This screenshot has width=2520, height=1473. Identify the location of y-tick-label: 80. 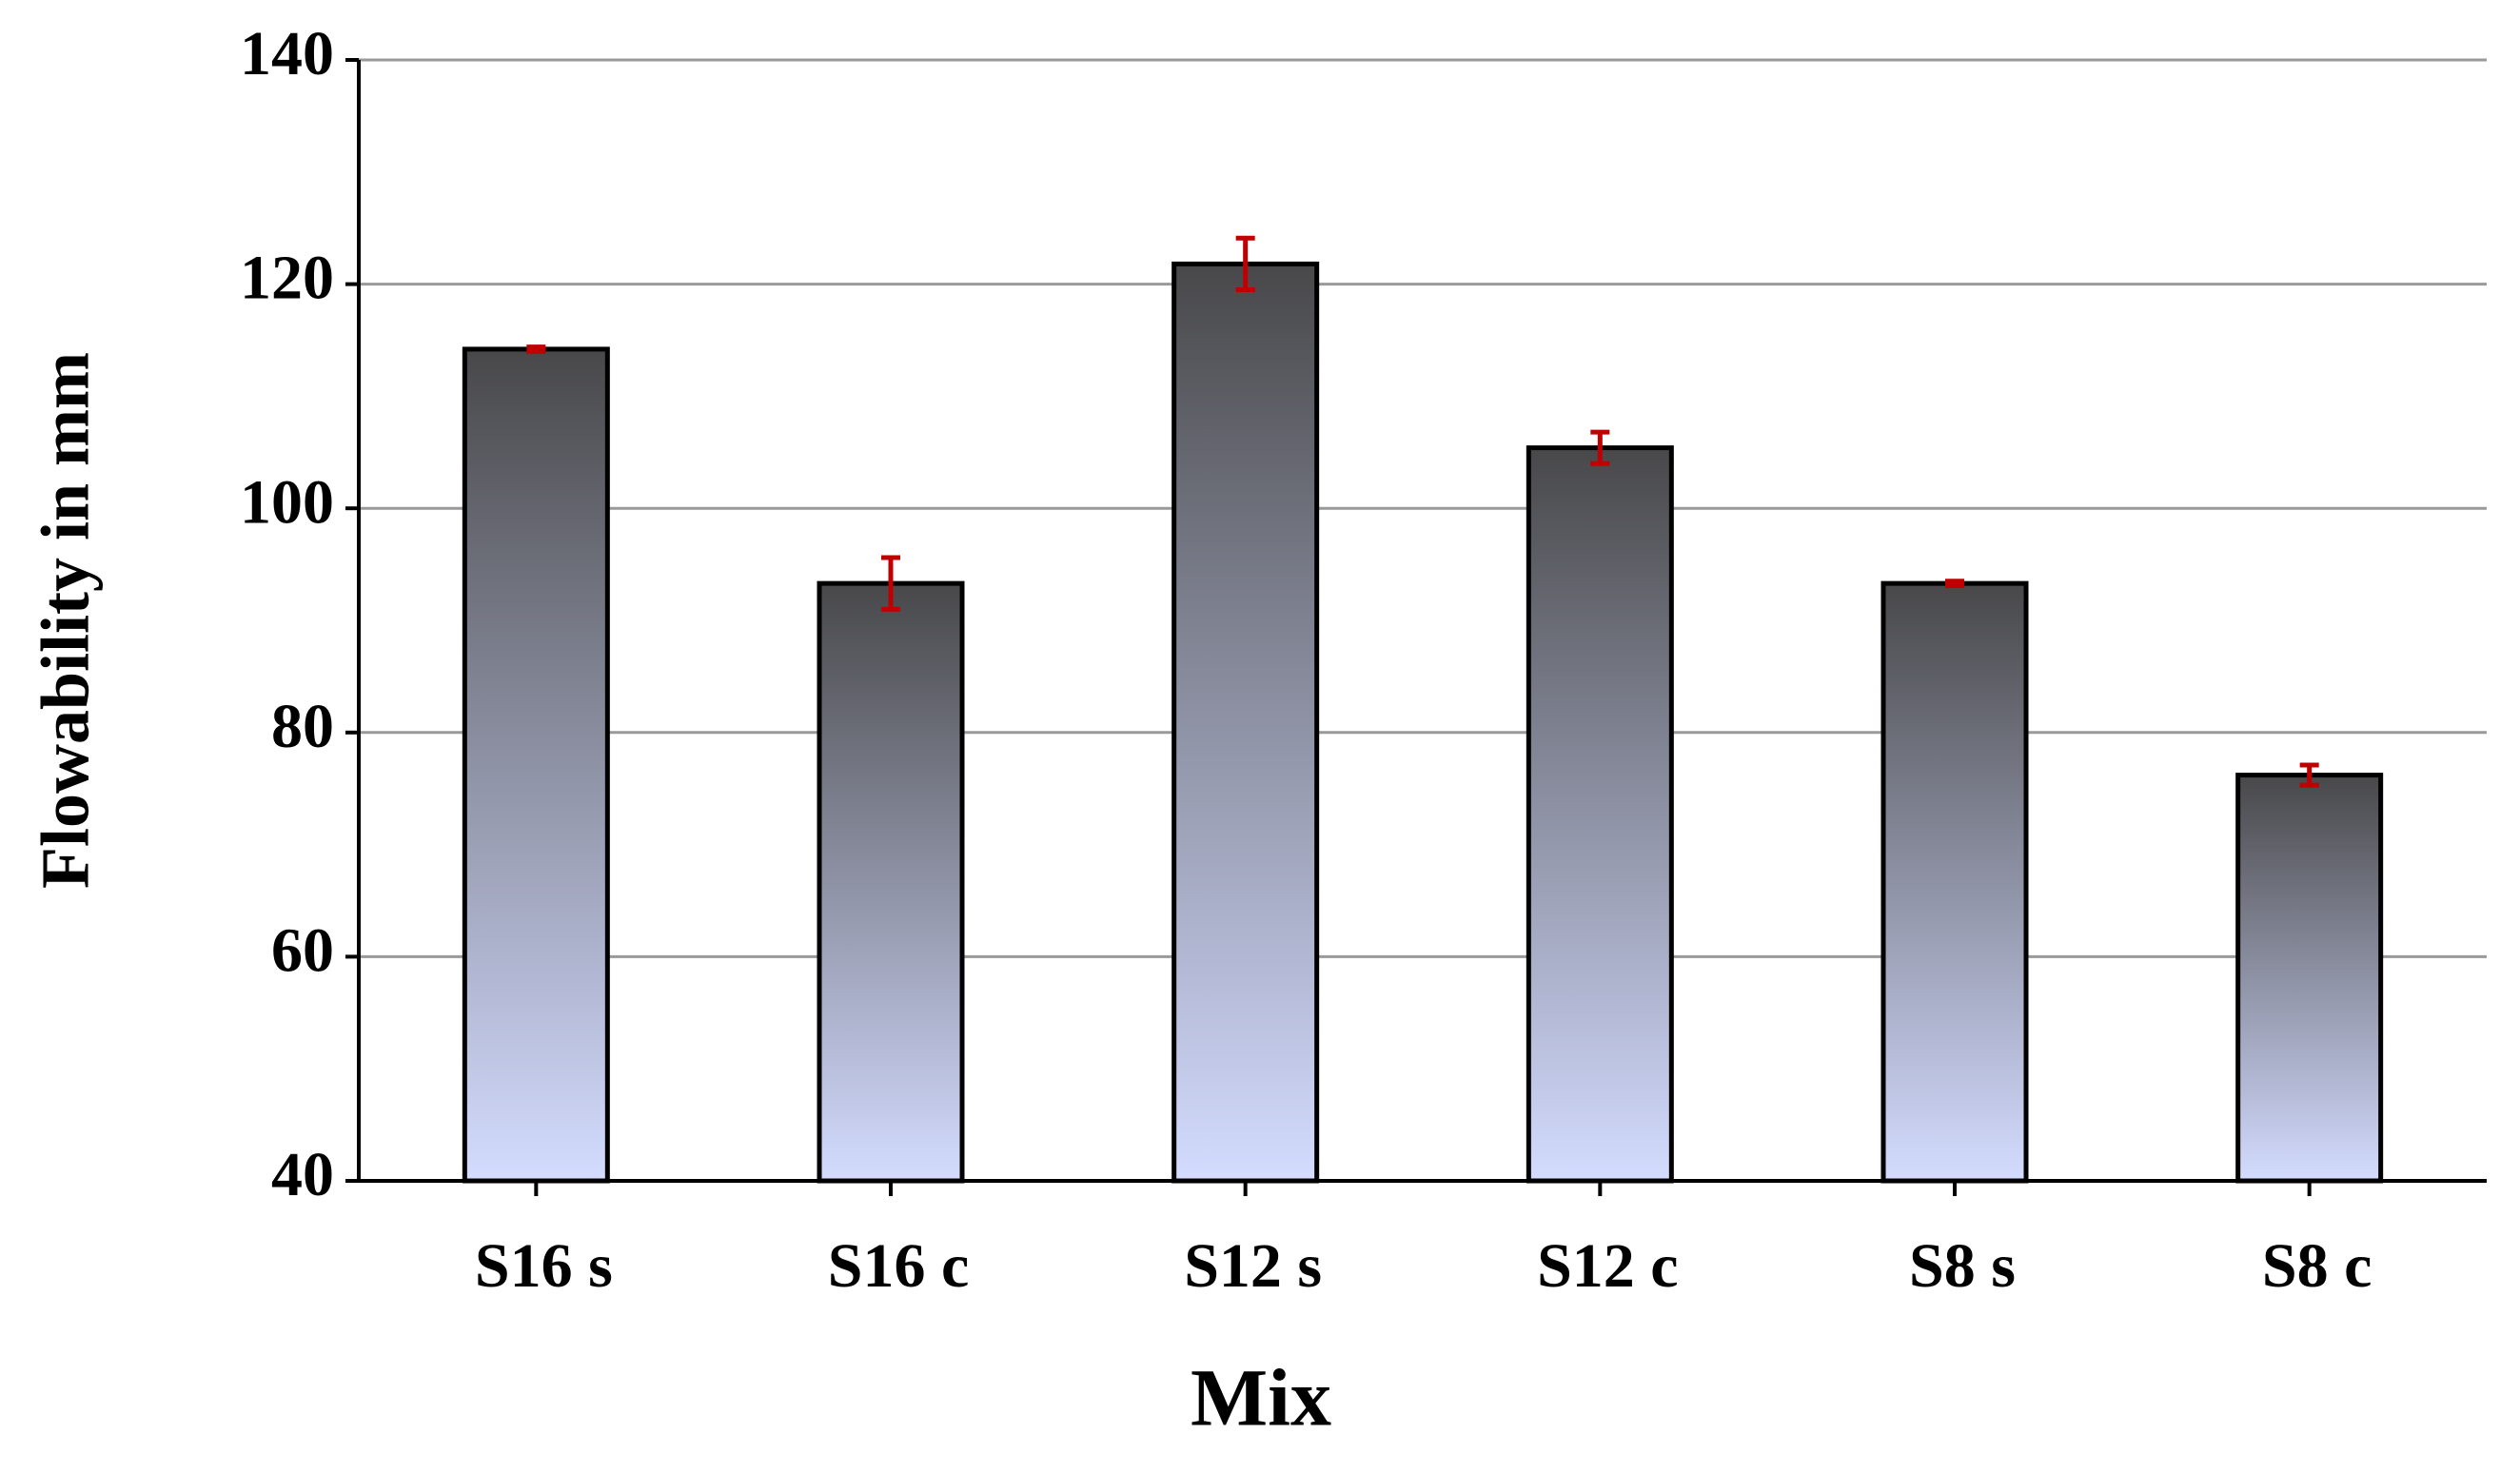
(302, 726).